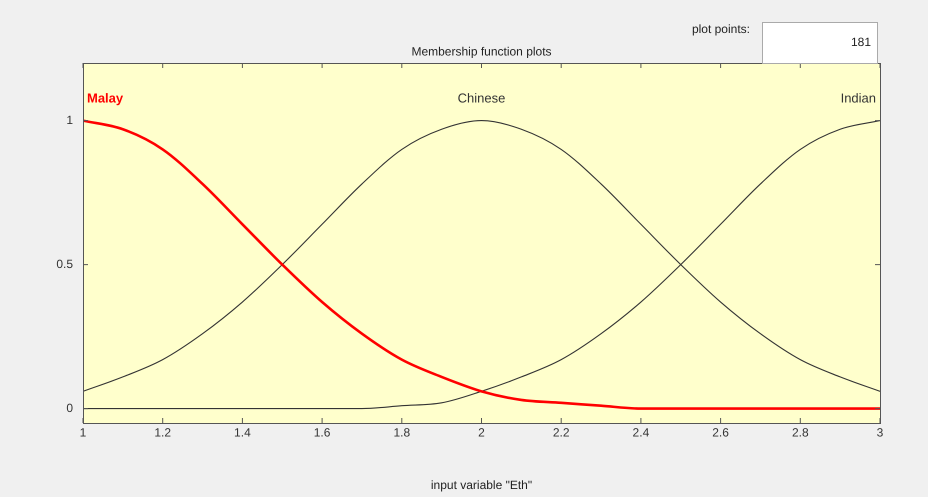  I want to click on x-axis-title: input variable "Eth", so click(481, 485).